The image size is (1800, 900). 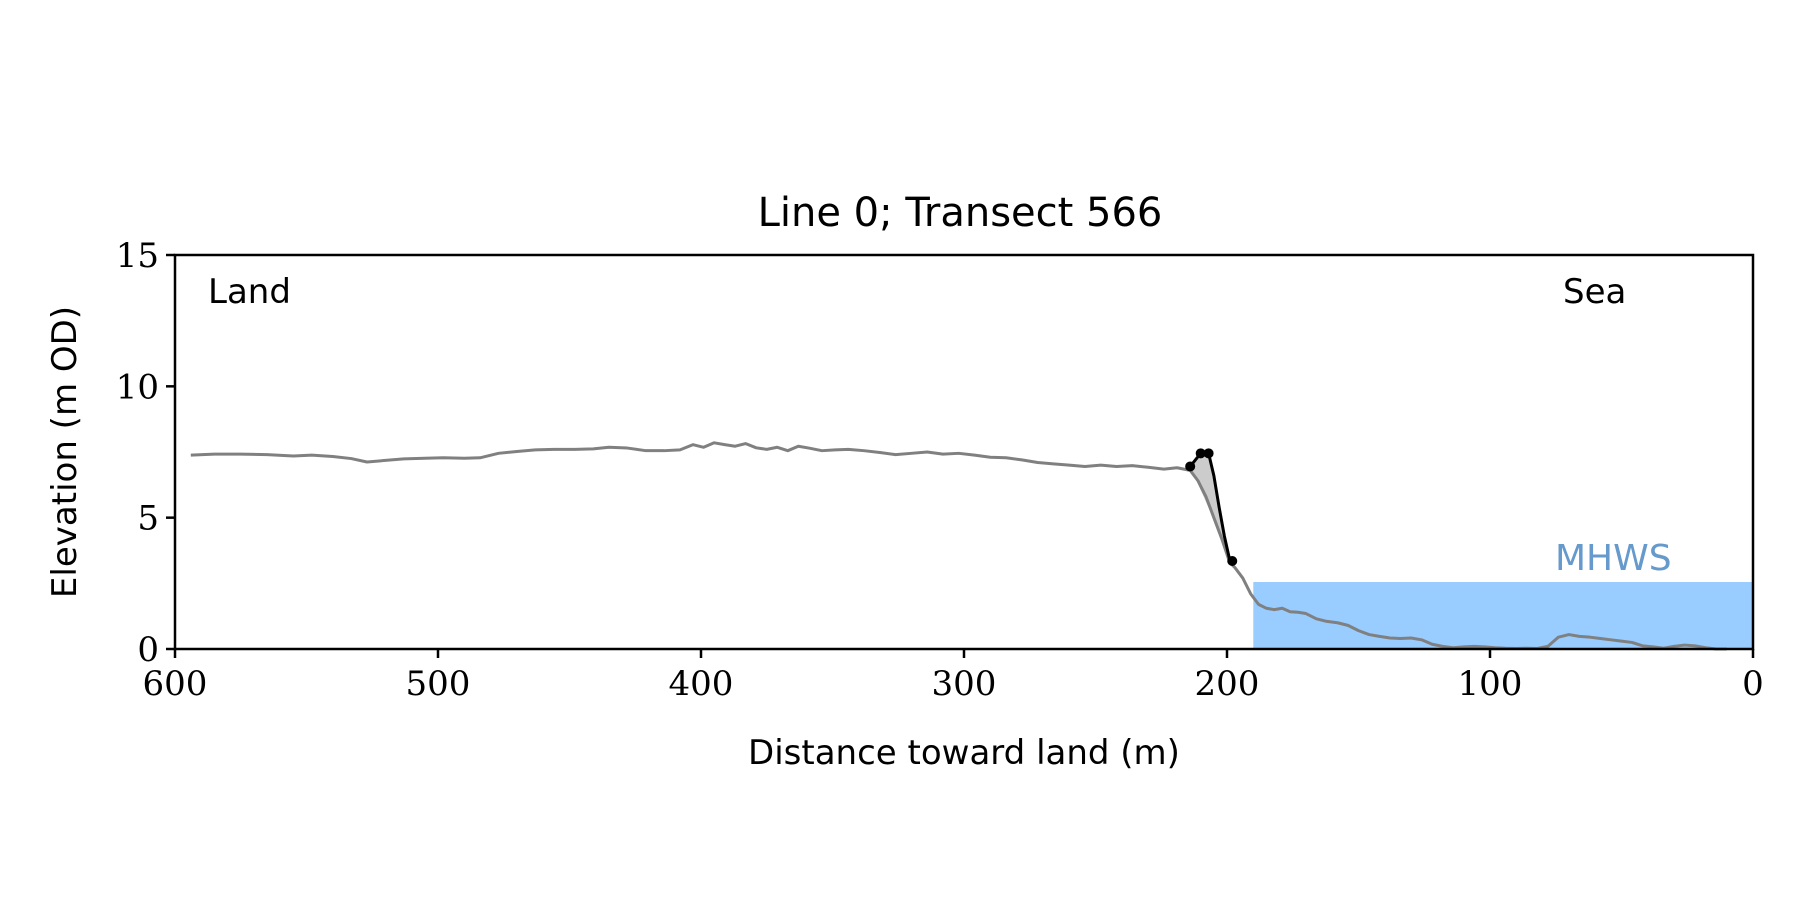 What do you see at coordinates (148, 519) in the screenshot?
I see `y-tick-label: 5` at bounding box center [148, 519].